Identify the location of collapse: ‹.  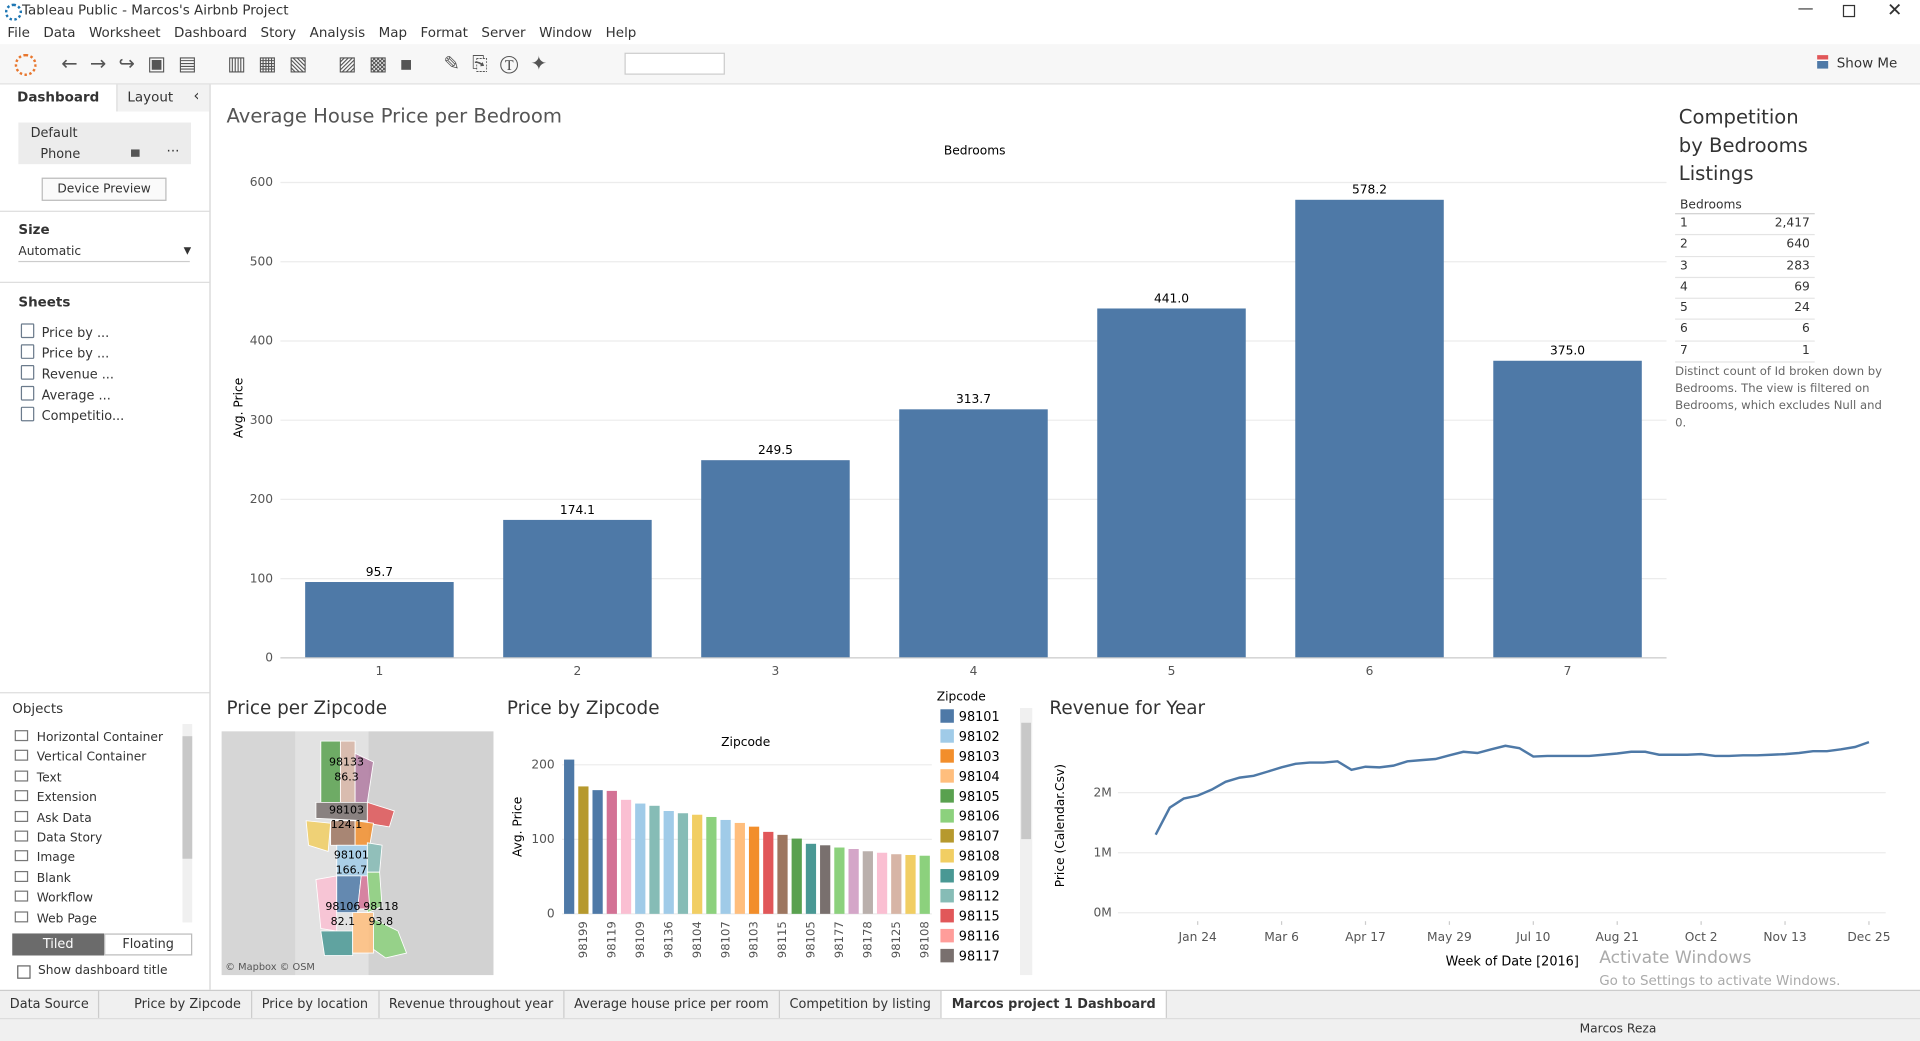
(196, 95).